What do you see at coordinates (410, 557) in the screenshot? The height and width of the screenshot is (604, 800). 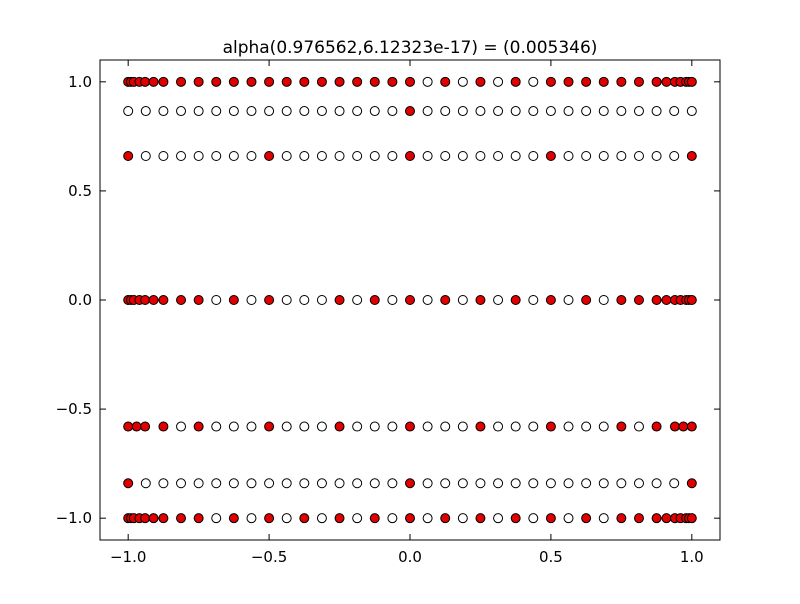 I see `x-tick-label: 0.0` at bounding box center [410, 557].